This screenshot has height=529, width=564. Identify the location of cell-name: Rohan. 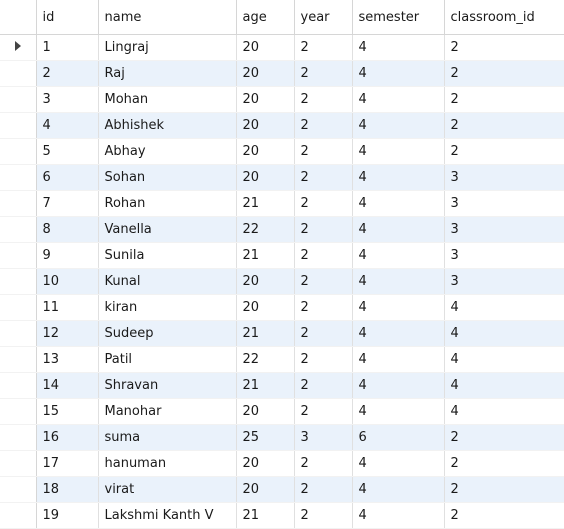
(167, 203).